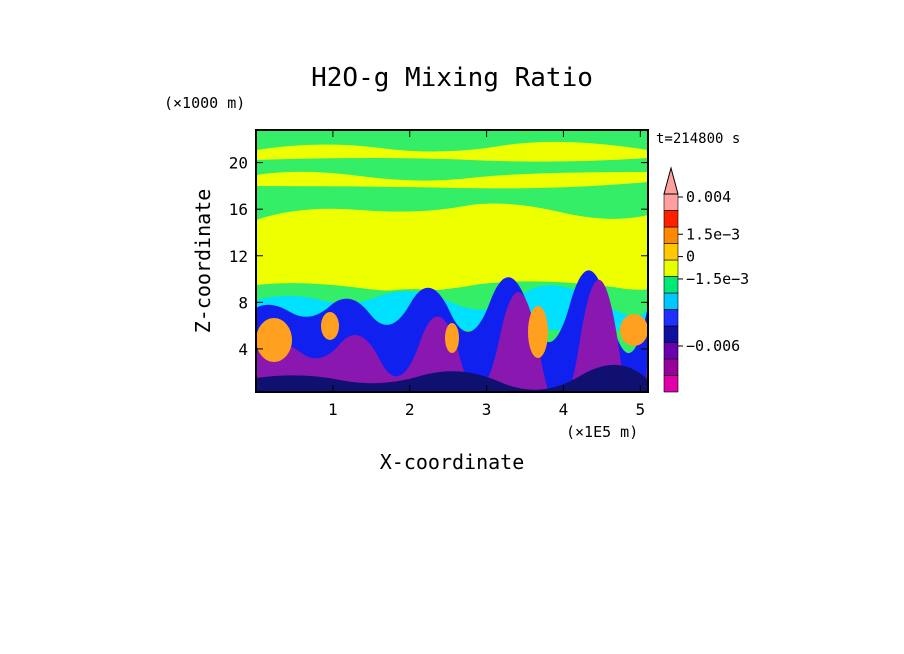 The image size is (904, 654). I want to click on x-tick-label: 5, so click(640, 409).